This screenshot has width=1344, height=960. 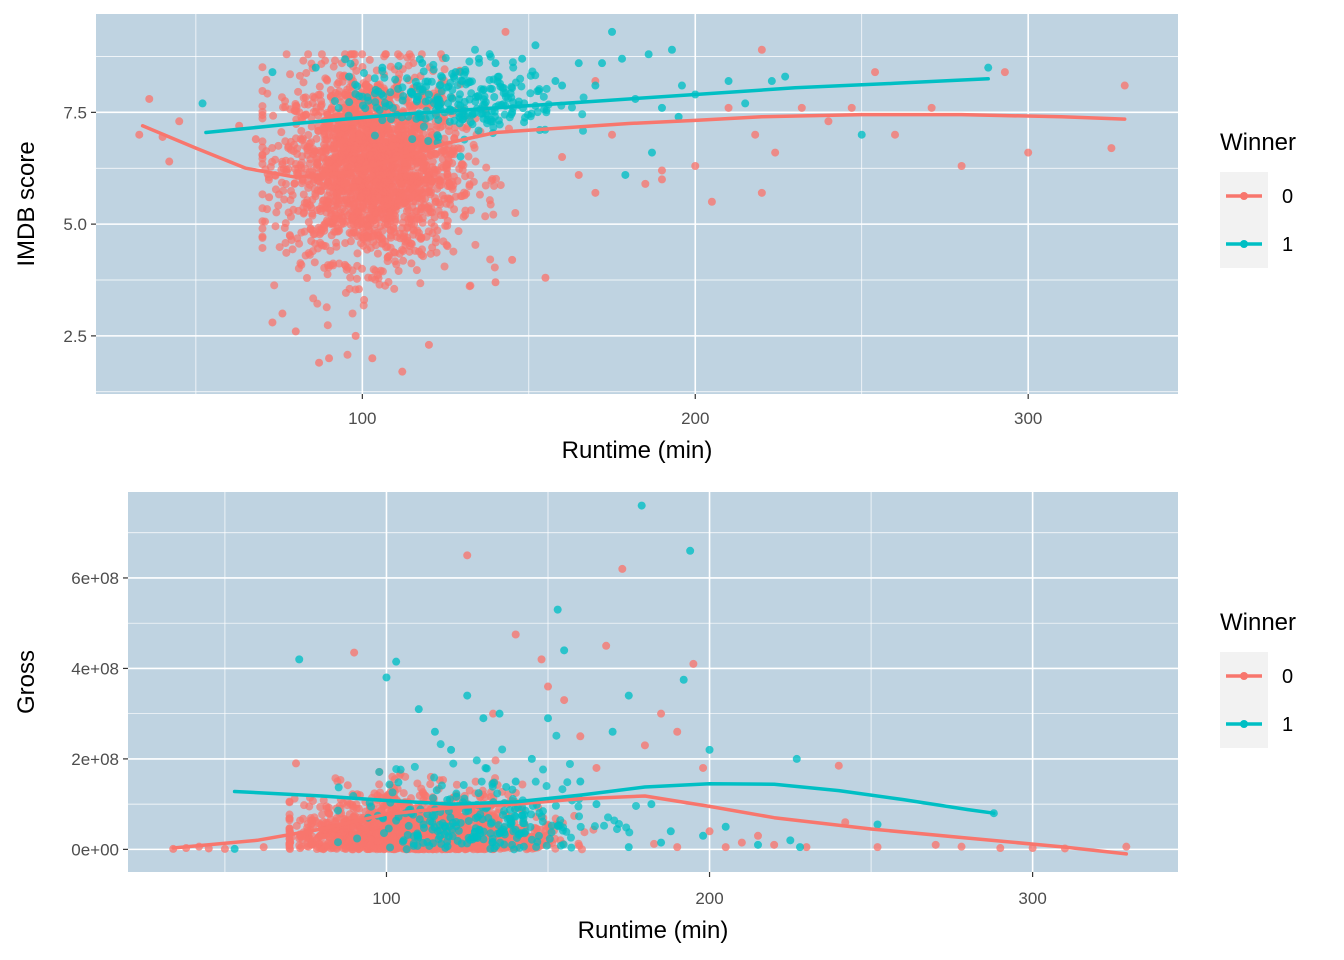 What do you see at coordinates (695, 411) in the screenshot?
I see `x-axis-ticks: 100 200 300` at bounding box center [695, 411].